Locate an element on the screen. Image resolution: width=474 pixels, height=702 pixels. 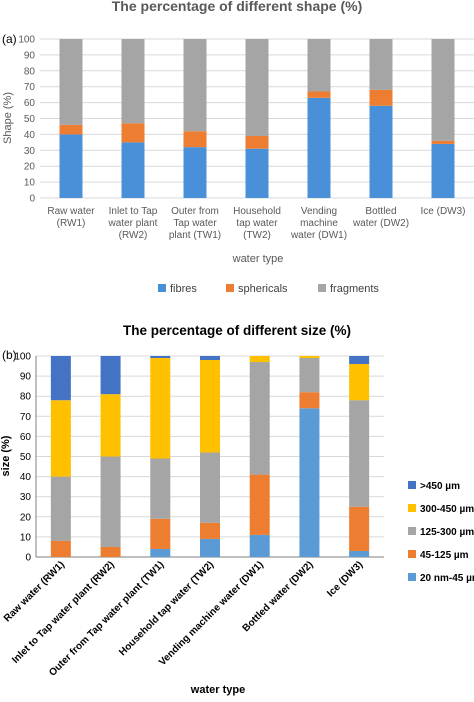
size-chart-x-tick-label: Inlet to Tap water plant (RW2) is located at coordinates (63, 612).